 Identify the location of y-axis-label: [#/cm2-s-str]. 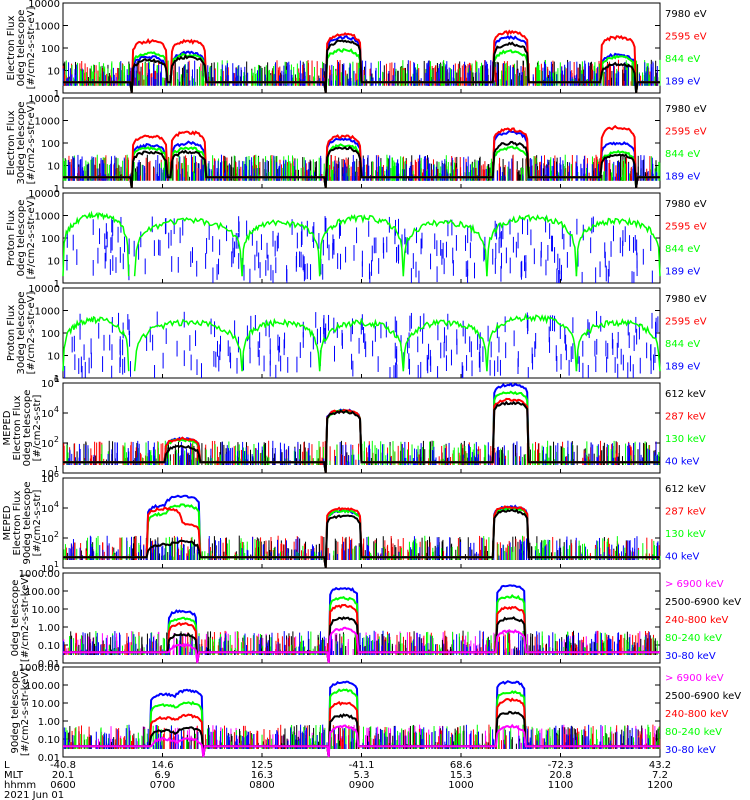
(37, 427).